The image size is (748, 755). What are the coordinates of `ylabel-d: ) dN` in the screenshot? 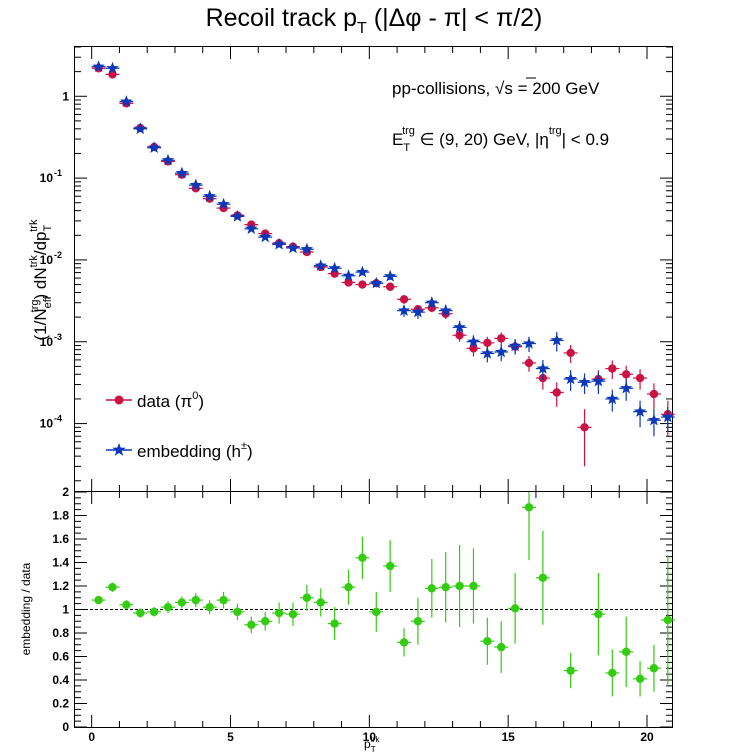 It's located at (40, 283).